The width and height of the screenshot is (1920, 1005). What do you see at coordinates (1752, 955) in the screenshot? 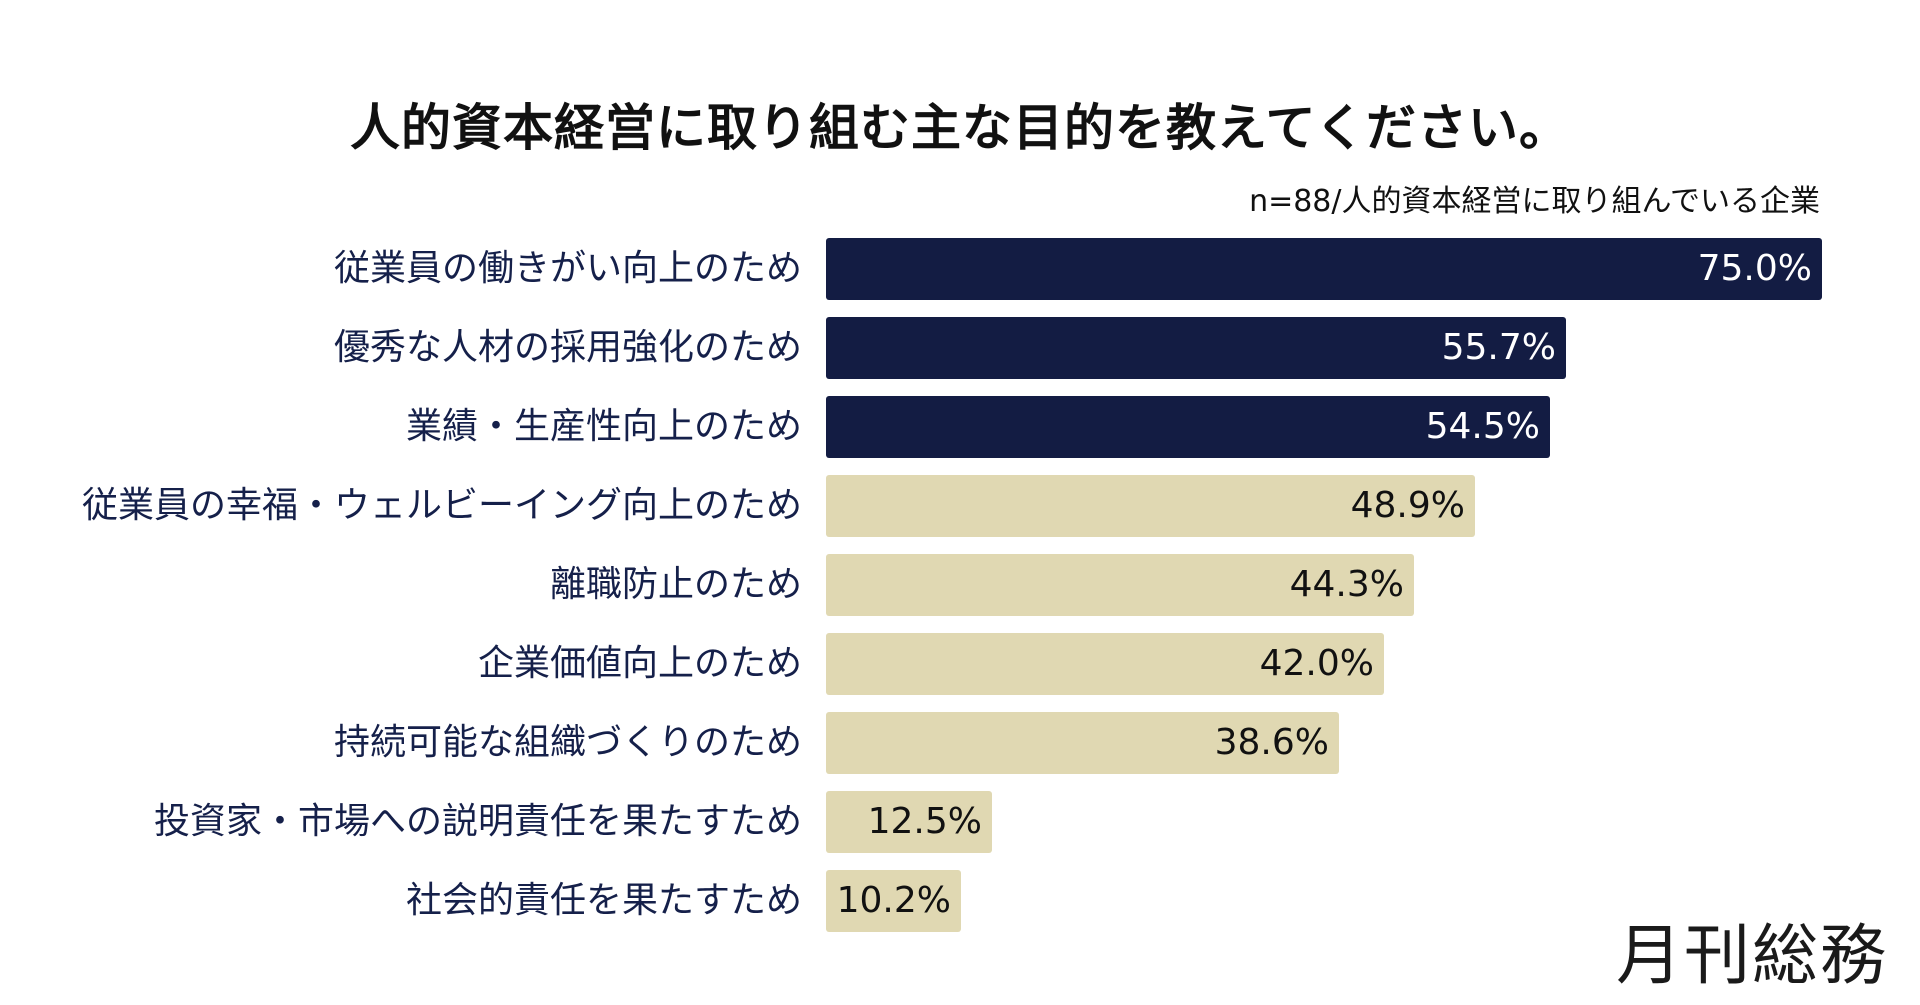
I see `brand-logo: 月刊総務` at bounding box center [1752, 955].